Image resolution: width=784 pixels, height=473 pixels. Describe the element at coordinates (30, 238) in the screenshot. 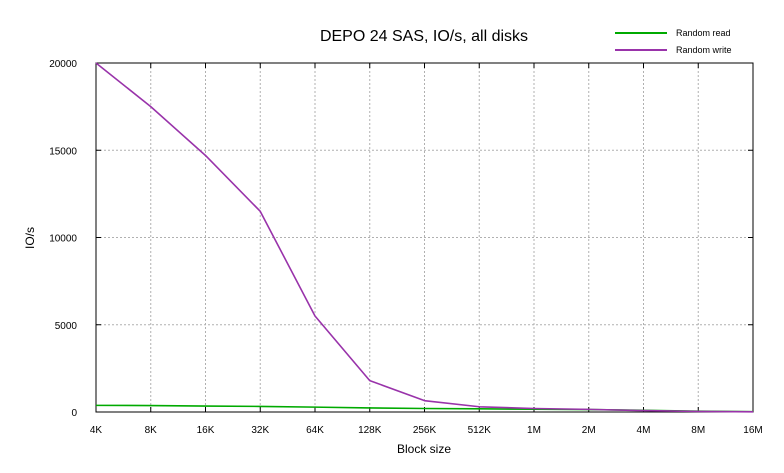

I see `y-axis-label: IO/s` at that location.